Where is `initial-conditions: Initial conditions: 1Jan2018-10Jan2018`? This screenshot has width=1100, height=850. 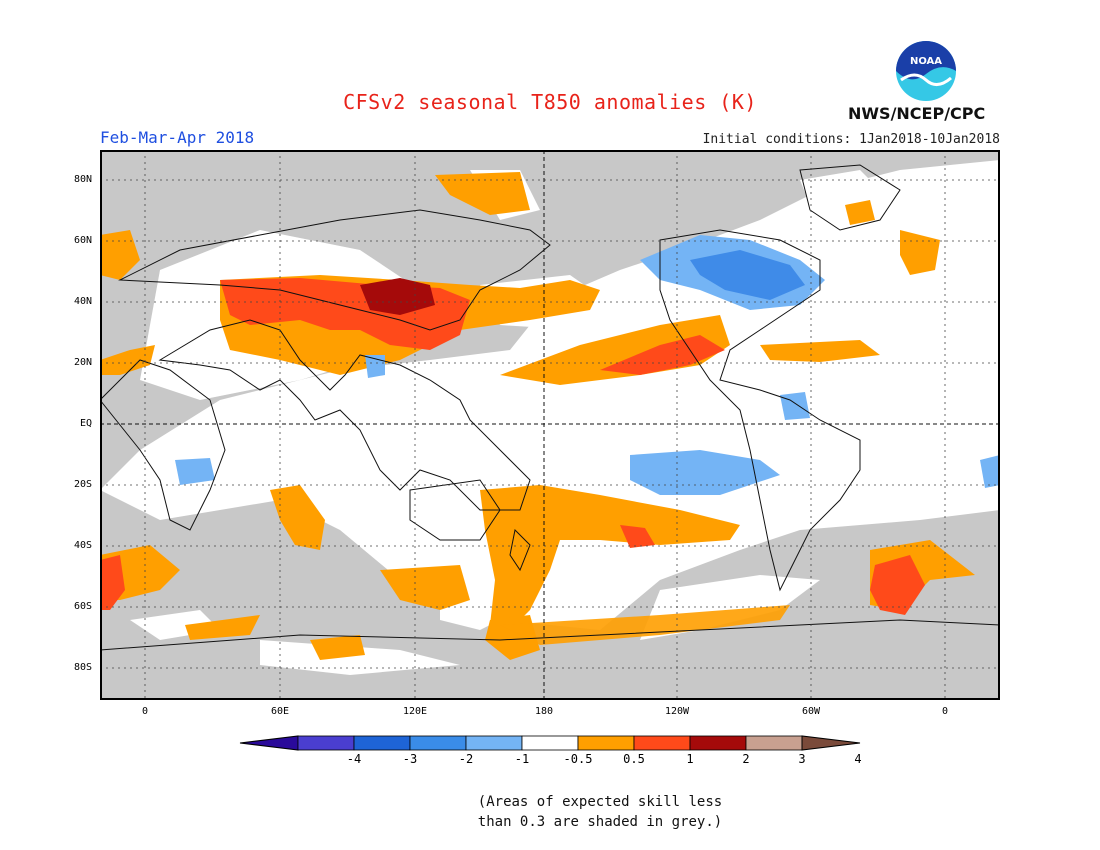 initial-conditions: Initial conditions: 1Jan2018-10Jan2018 is located at coordinates (851, 139).